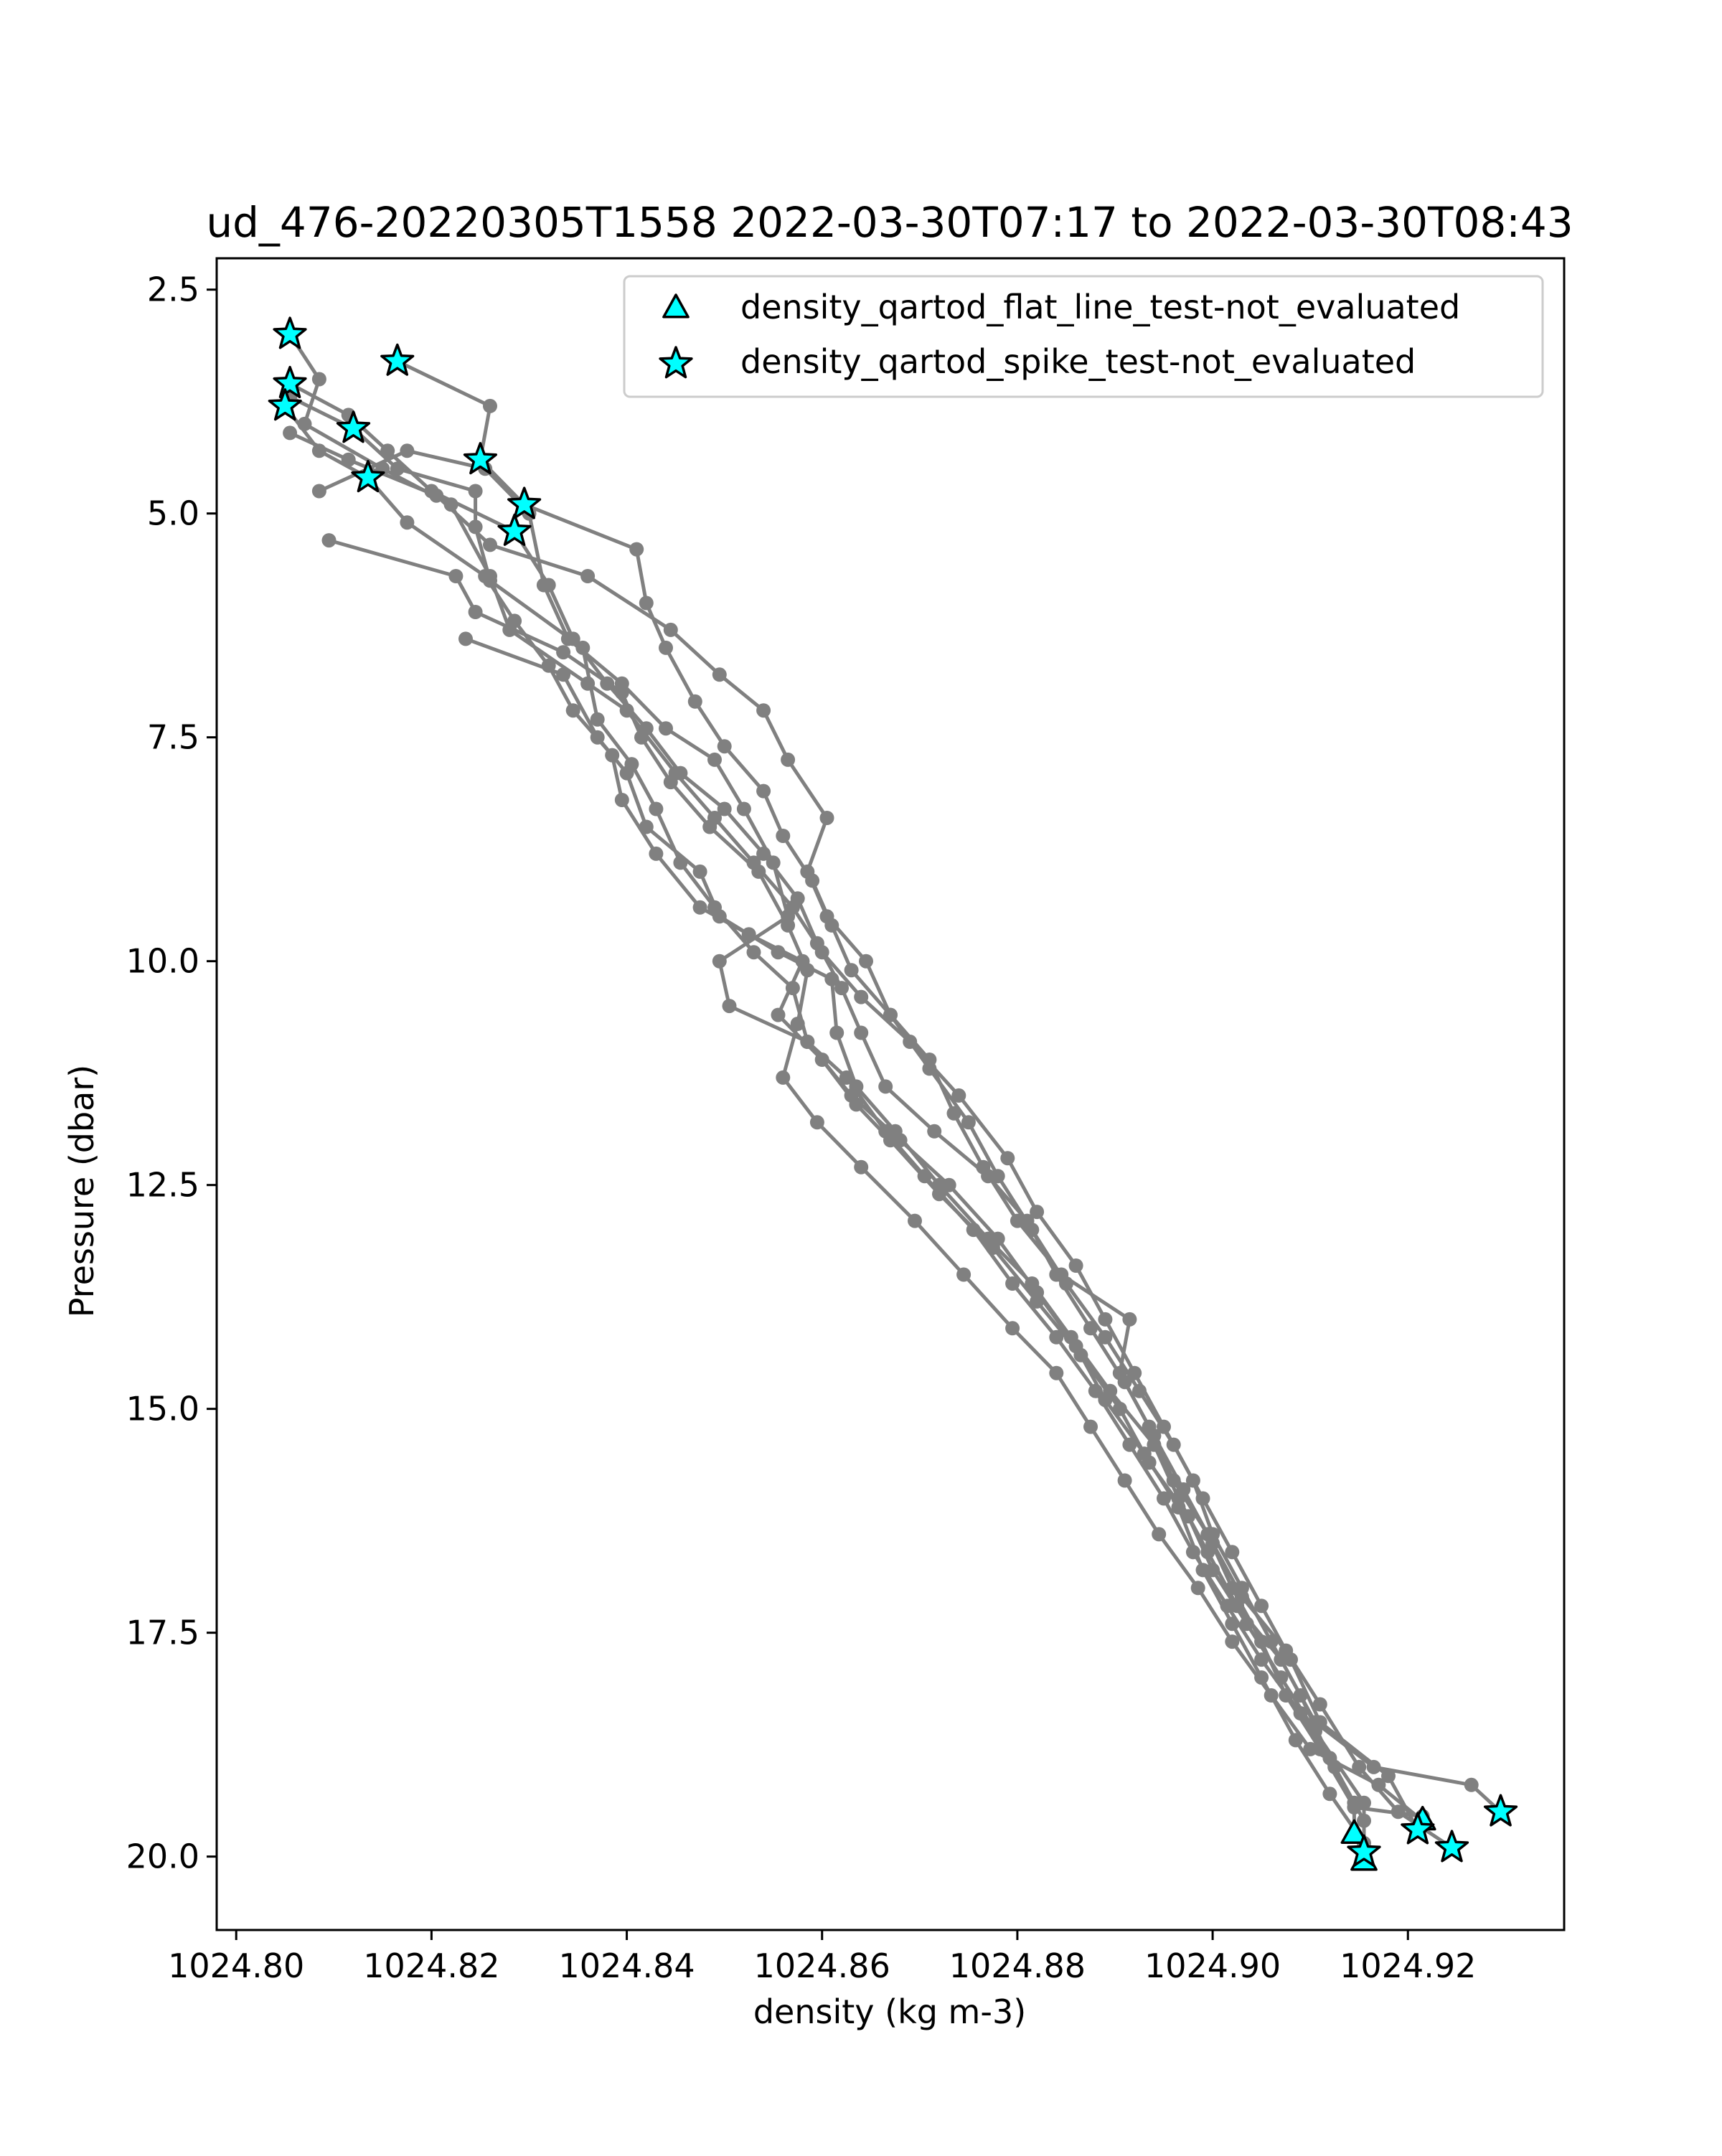 The height and width of the screenshot is (2156, 1722). I want to click on legend-star-marker, so click(676, 362).